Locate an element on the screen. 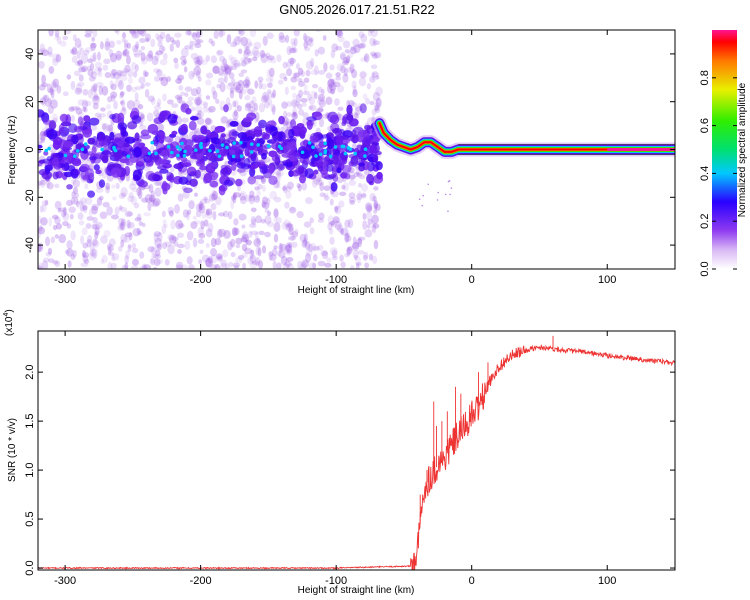 The height and width of the screenshot is (600, 750). spectrogram-x-tick-label: -200 is located at coordinates (201, 280).